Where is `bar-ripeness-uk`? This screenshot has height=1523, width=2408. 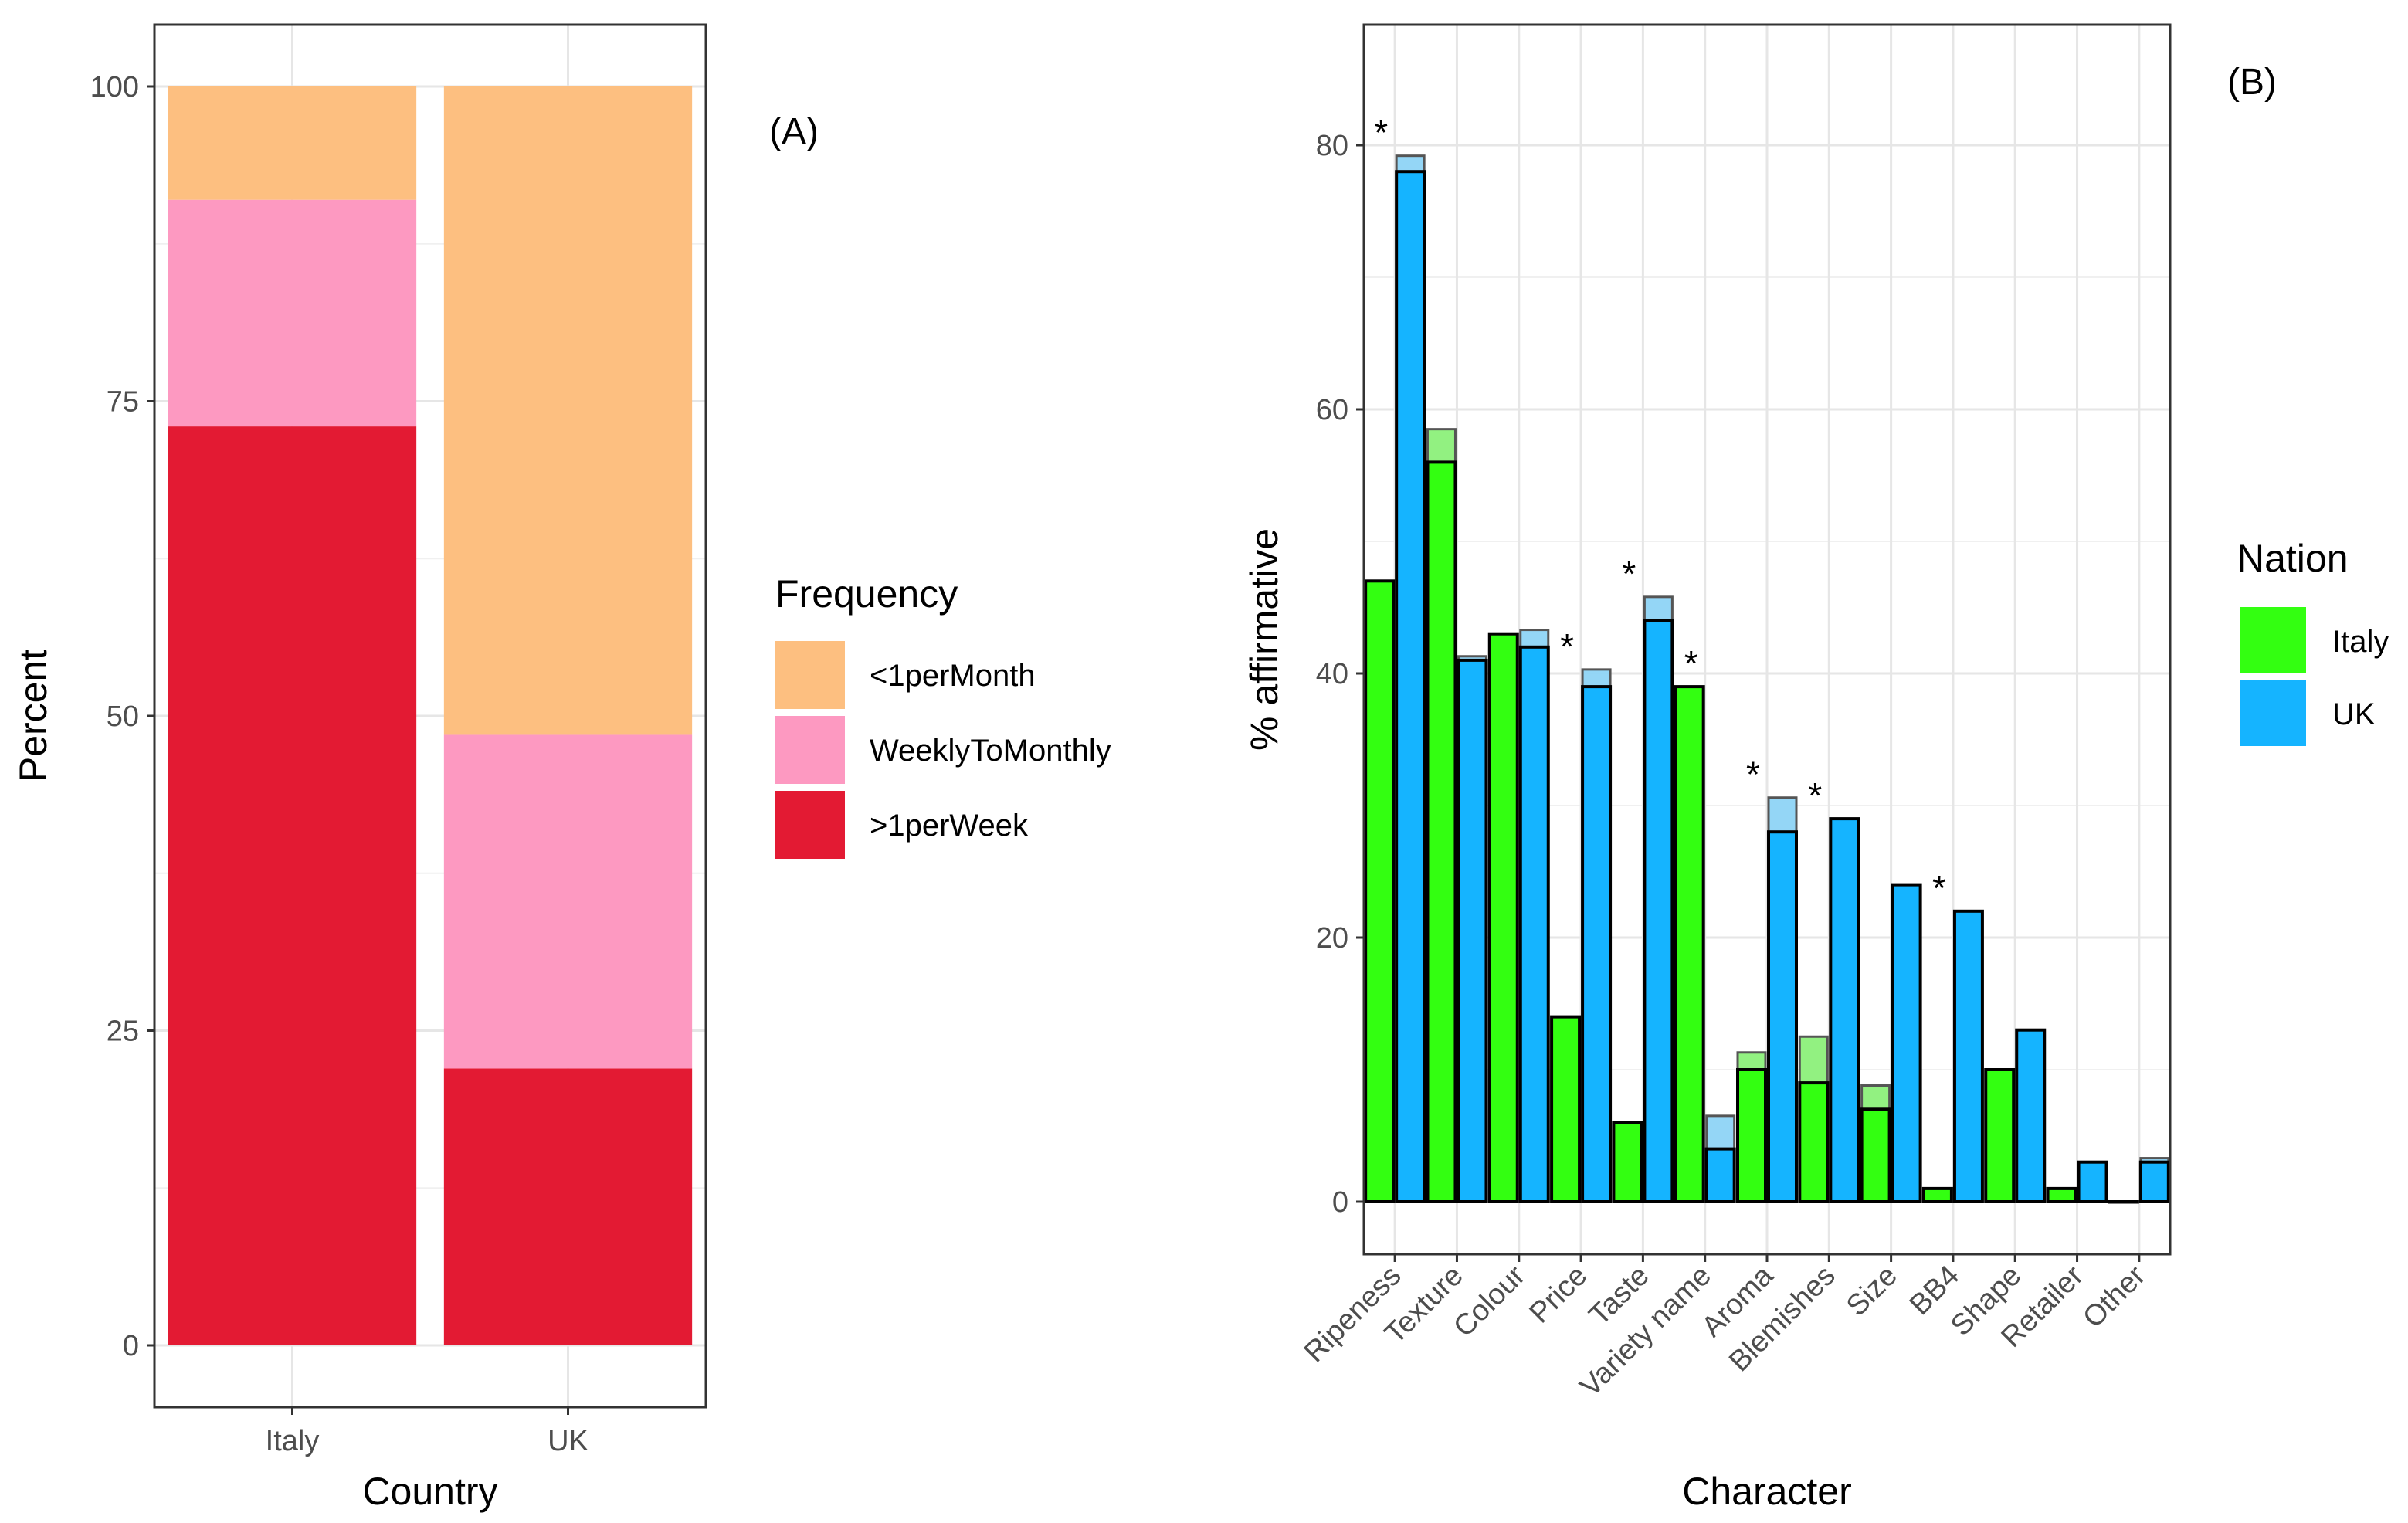
bar-ripeness-uk is located at coordinates (1410, 687).